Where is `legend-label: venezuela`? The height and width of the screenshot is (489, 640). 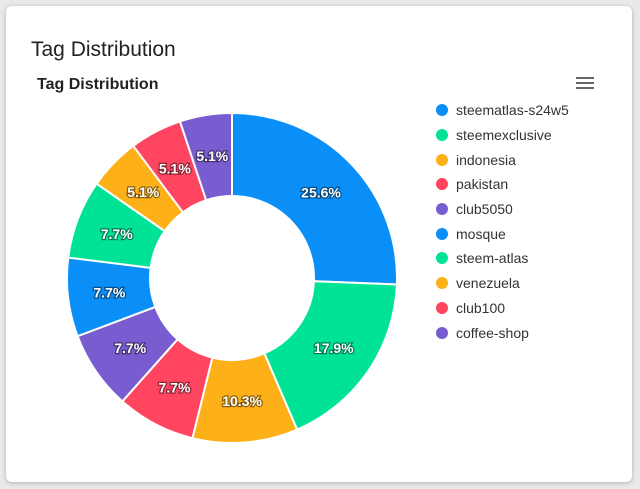 legend-label: venezuela is located at coordinates (488, 283).